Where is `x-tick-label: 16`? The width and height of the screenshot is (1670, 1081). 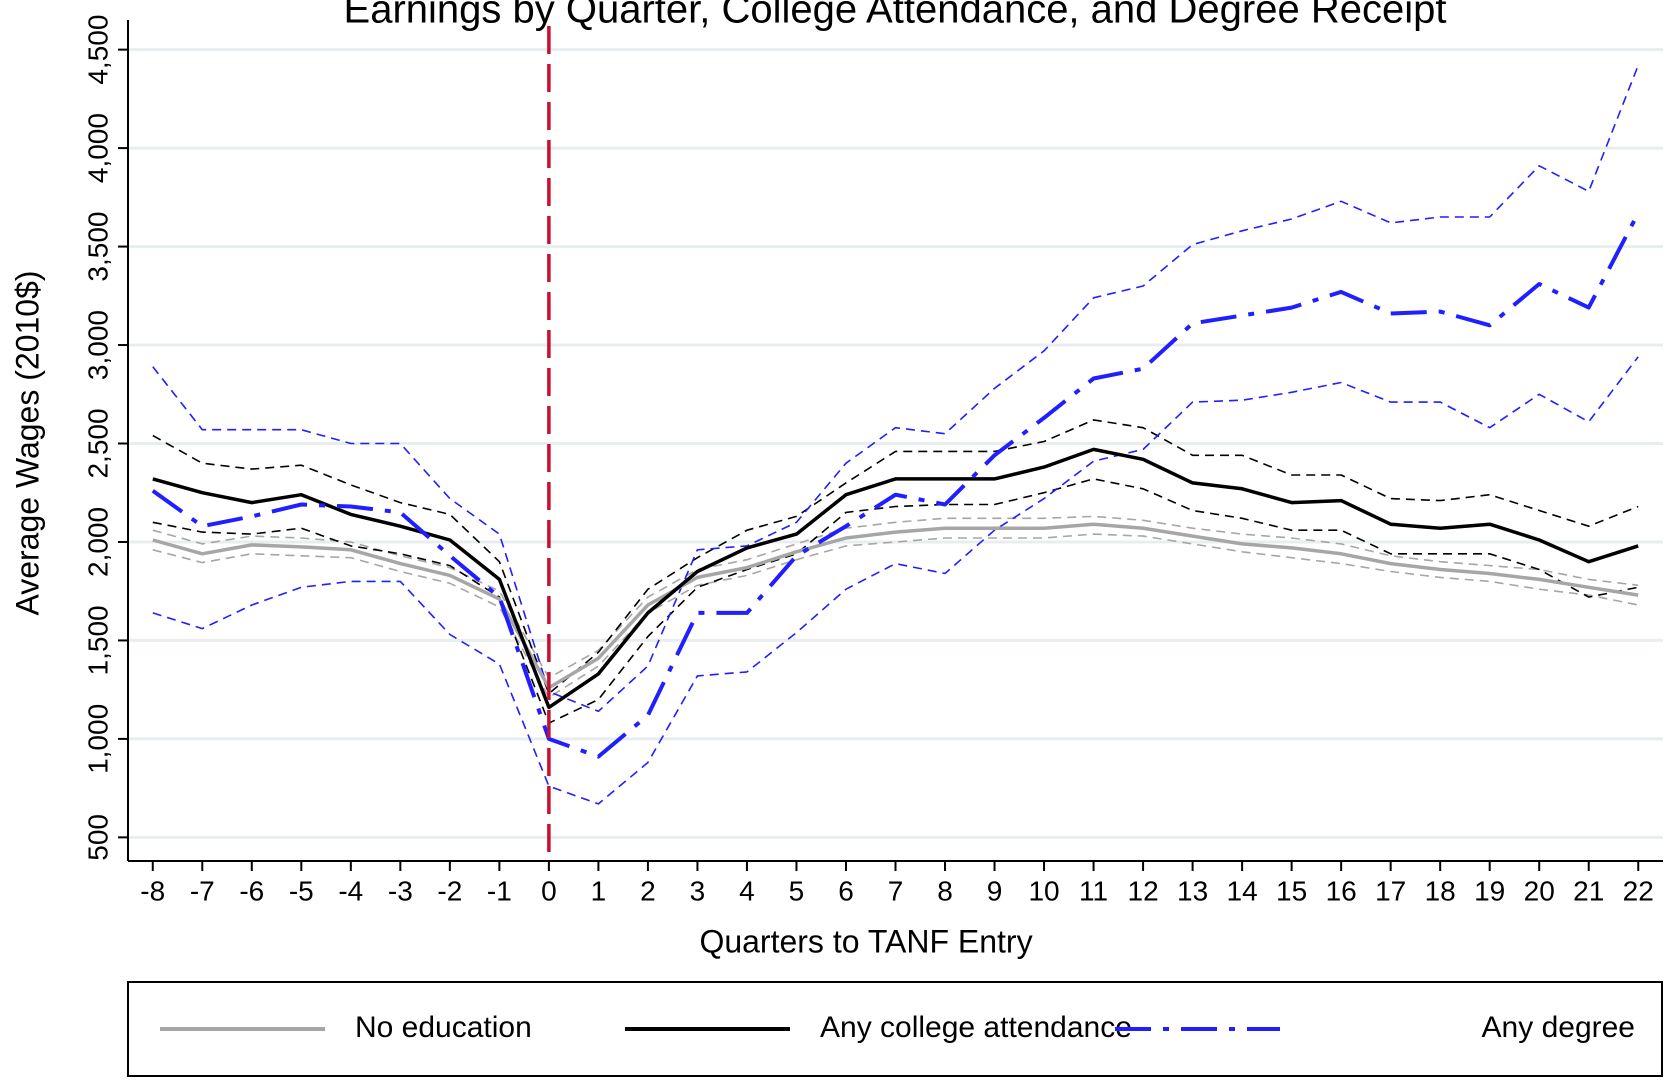 x-tick-label: 16 is located at coordinates (1341, 890).